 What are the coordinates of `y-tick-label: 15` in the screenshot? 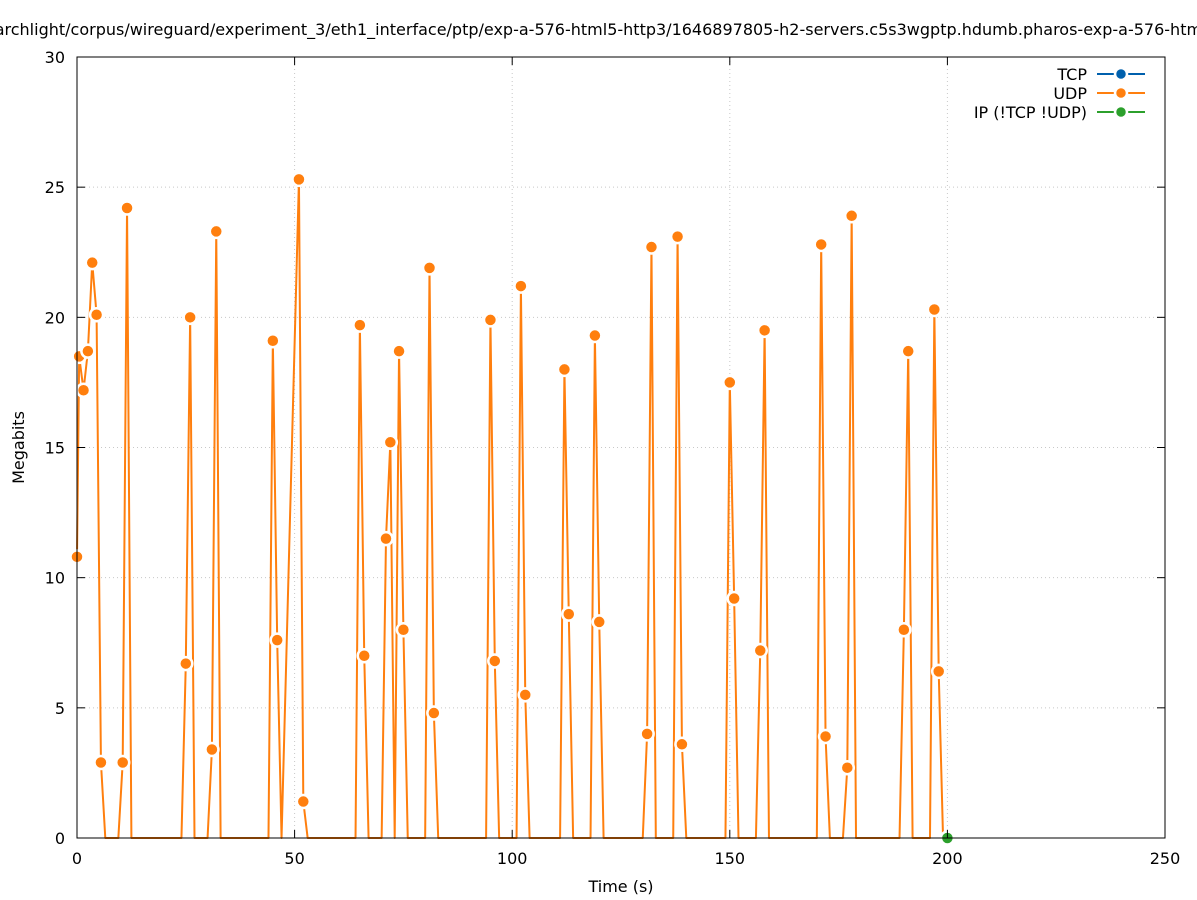 It's located at (55, 448).